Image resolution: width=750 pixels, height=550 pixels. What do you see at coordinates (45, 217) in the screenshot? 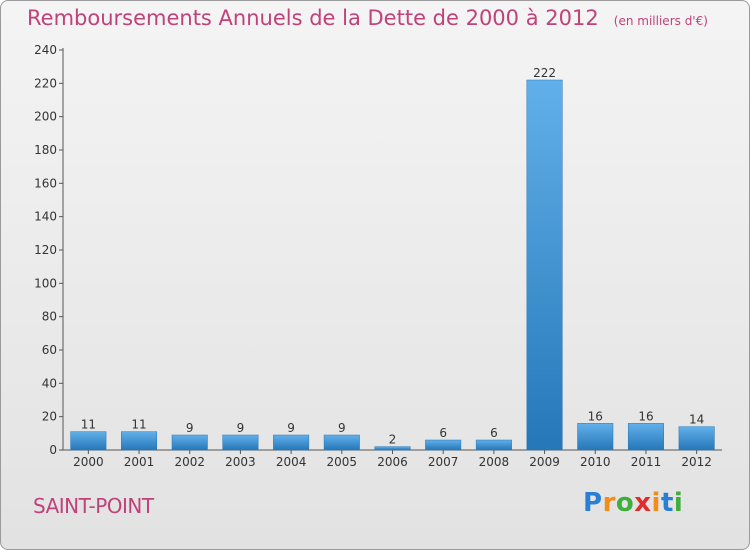
I see `y-tick-label: 140` at bounding box center [45, 217].